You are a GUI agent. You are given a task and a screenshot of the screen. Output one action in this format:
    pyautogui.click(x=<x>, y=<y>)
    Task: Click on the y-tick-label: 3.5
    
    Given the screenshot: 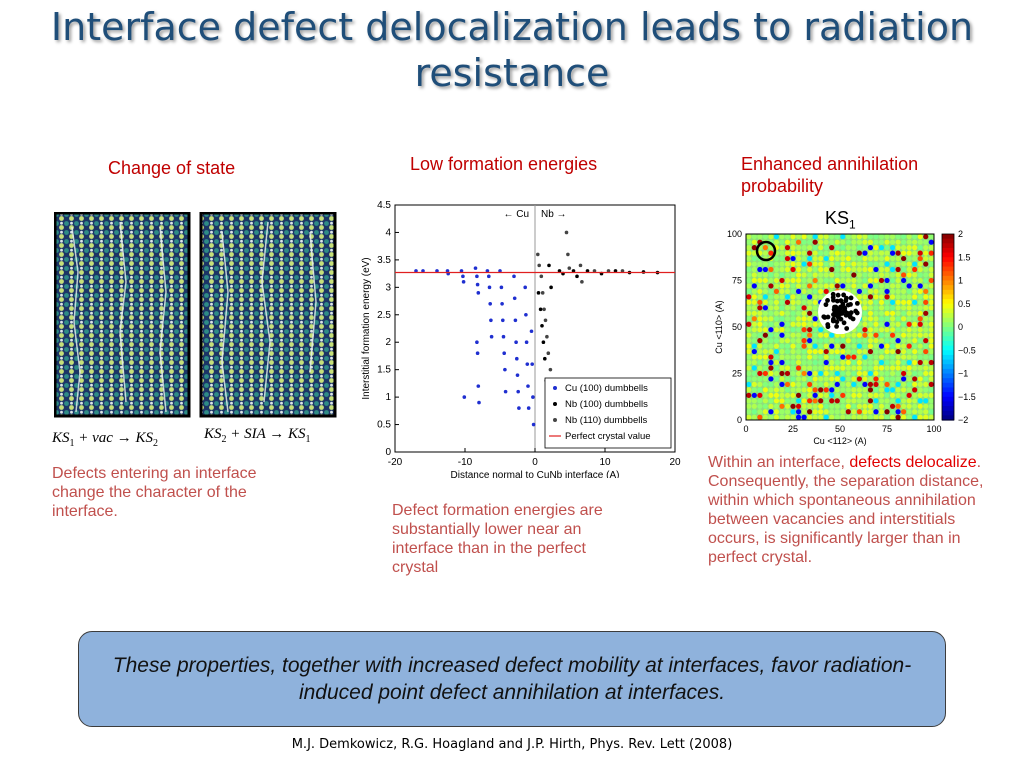 What is the action you would take?
    pyautogui.click(x=384, y=260)
    